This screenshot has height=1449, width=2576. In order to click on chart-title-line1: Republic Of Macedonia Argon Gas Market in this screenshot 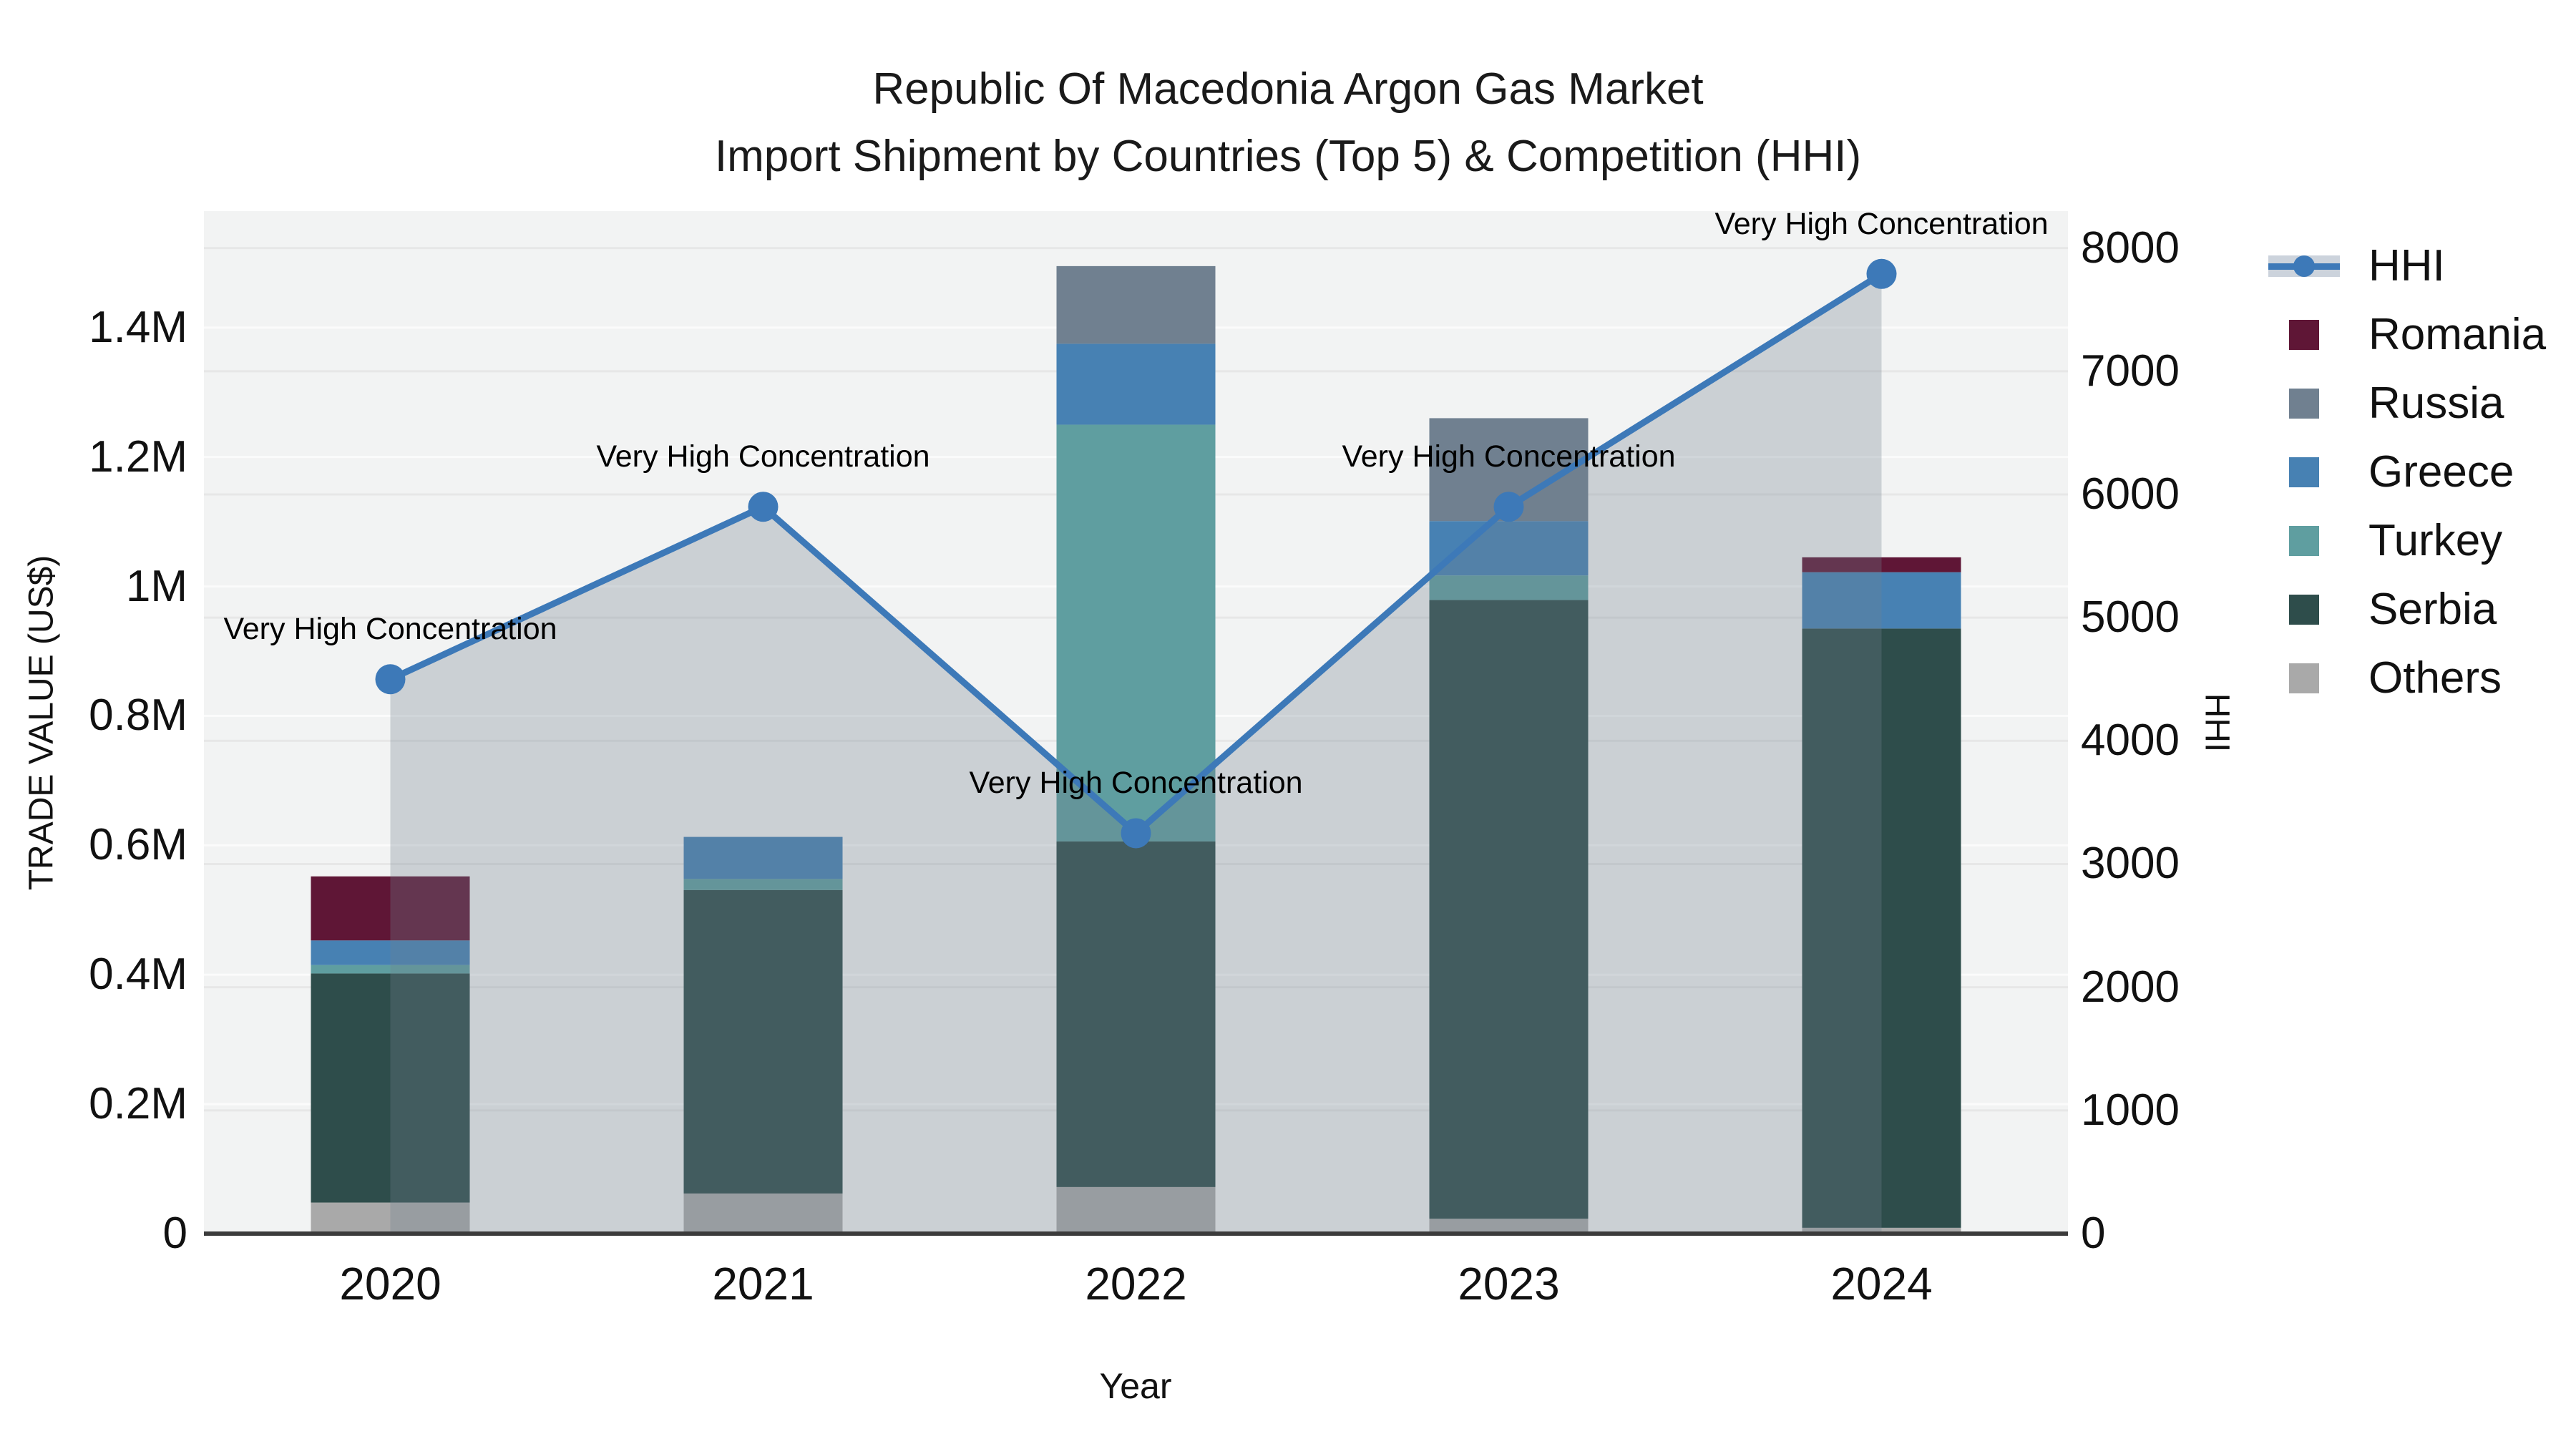, I will do `click(1288, 89)`.